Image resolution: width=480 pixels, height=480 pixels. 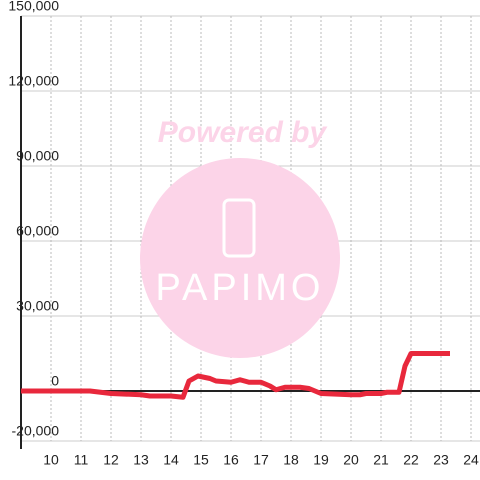 What do you see at coordinates (321, 460) in the screenshot?
I see `x-tick-label: 19` at bounding box center [321, 460].